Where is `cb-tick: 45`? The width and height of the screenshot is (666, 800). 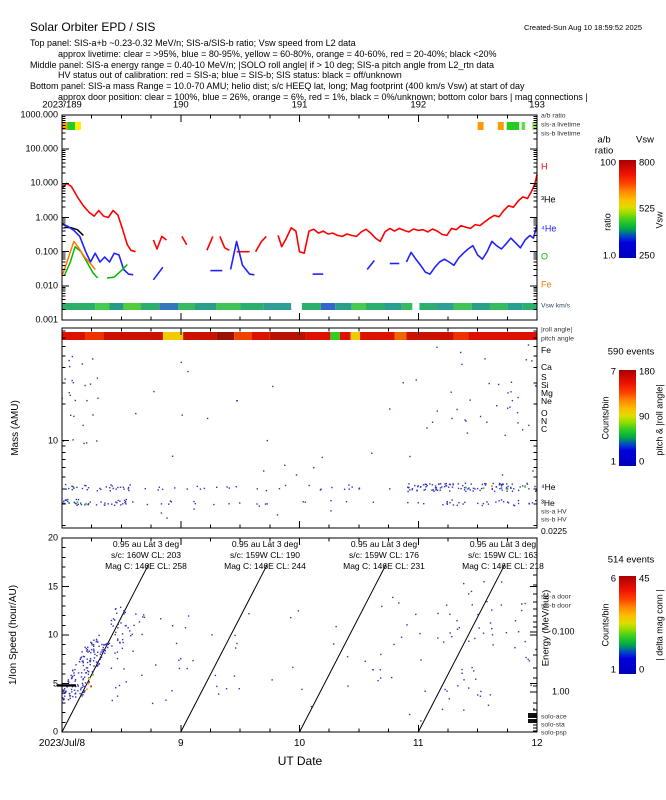 cb-tick: 45 is located at coordinates (644, 579).